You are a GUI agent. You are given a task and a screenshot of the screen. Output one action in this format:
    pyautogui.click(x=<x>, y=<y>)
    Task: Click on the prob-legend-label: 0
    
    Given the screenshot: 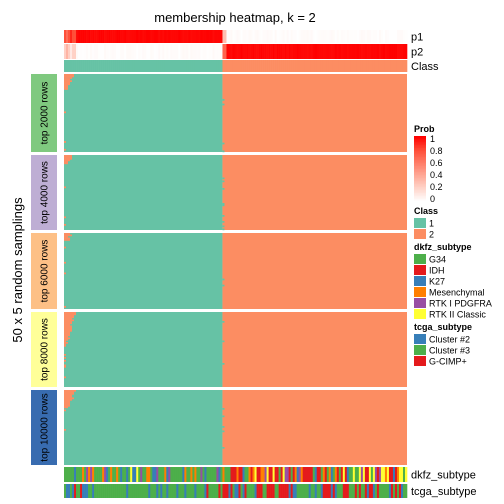 What is the action you would take?
    pyautogui.click(x=432, y=199)
    